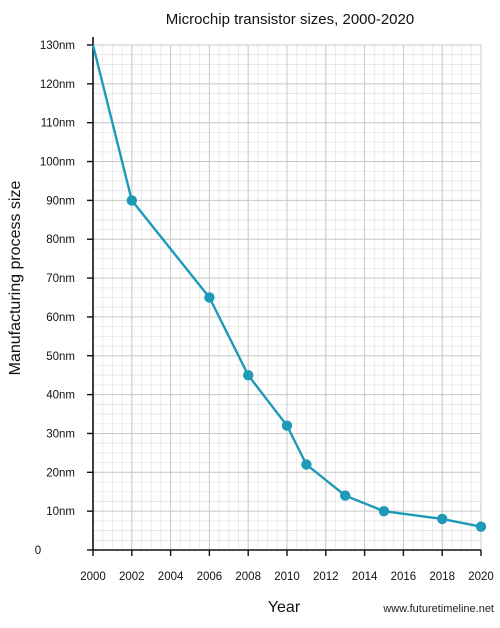 This screenshot has height=628, width=500. What do you see at coordinates (326, 577) in the screenshot?
I see `x-tick-label: 2012` at bounding box center [326, 577].